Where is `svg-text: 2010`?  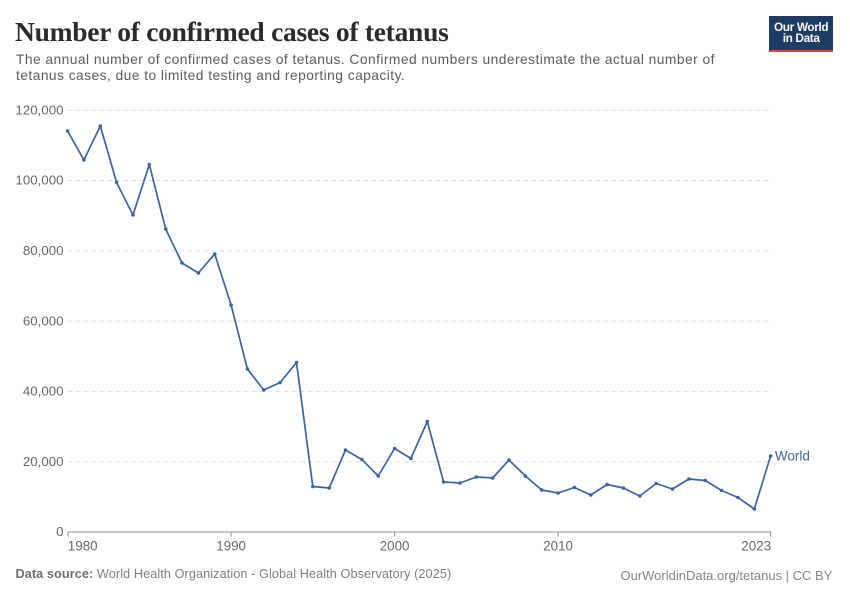
svg-text: 2010 is located at coordinates (558, 545).